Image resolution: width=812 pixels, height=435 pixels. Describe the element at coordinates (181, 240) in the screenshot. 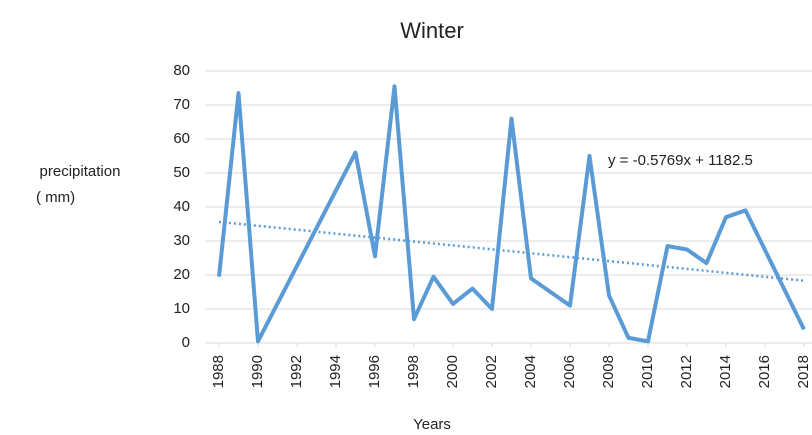

I see `y-tick-label: 30` at that location.